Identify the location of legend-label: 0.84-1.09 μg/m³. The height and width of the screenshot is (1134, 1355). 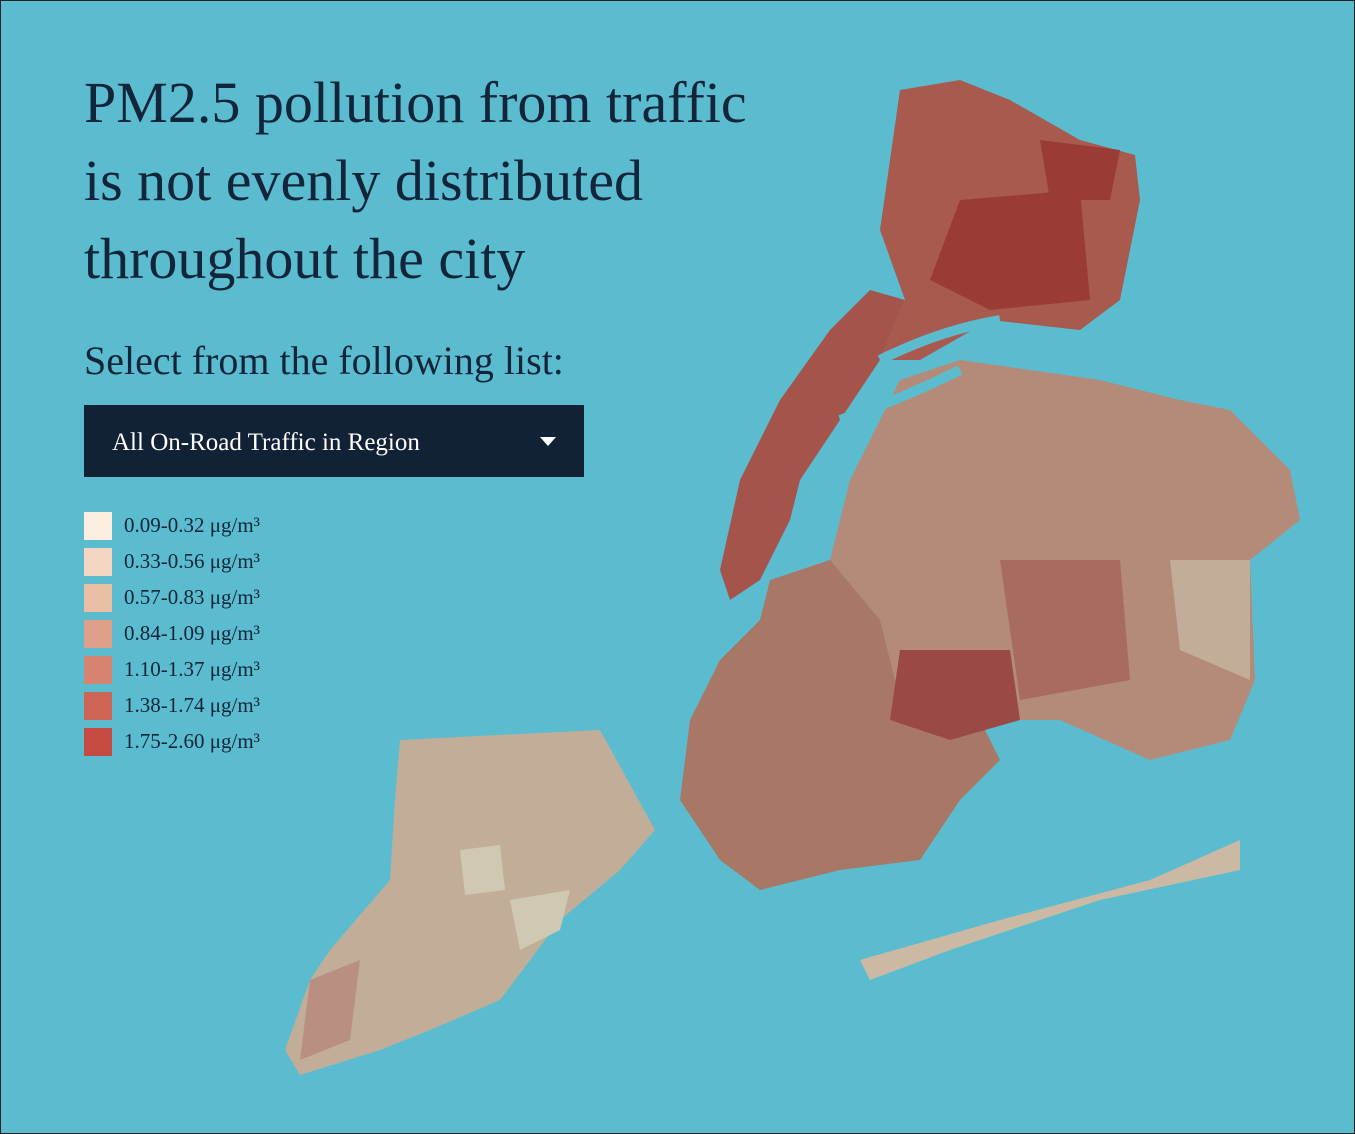
(192, 633).